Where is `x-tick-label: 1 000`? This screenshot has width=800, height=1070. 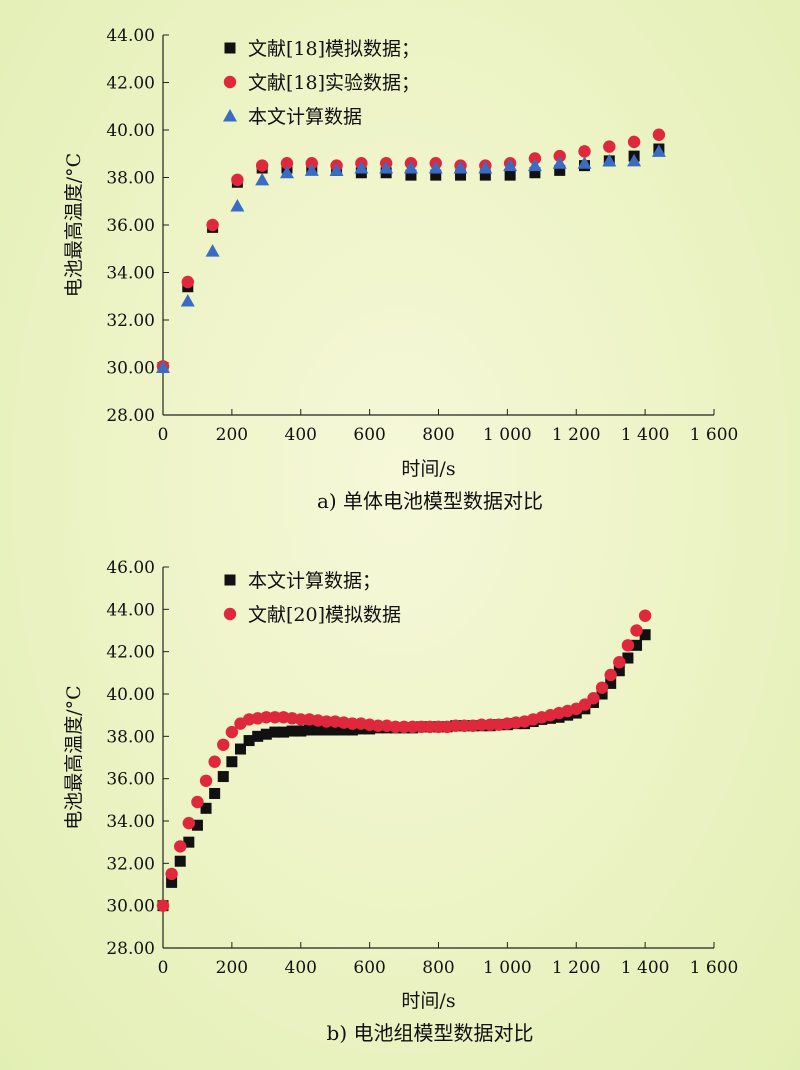
x-tick-label: 1 000 is located at coordinates (507, 435).